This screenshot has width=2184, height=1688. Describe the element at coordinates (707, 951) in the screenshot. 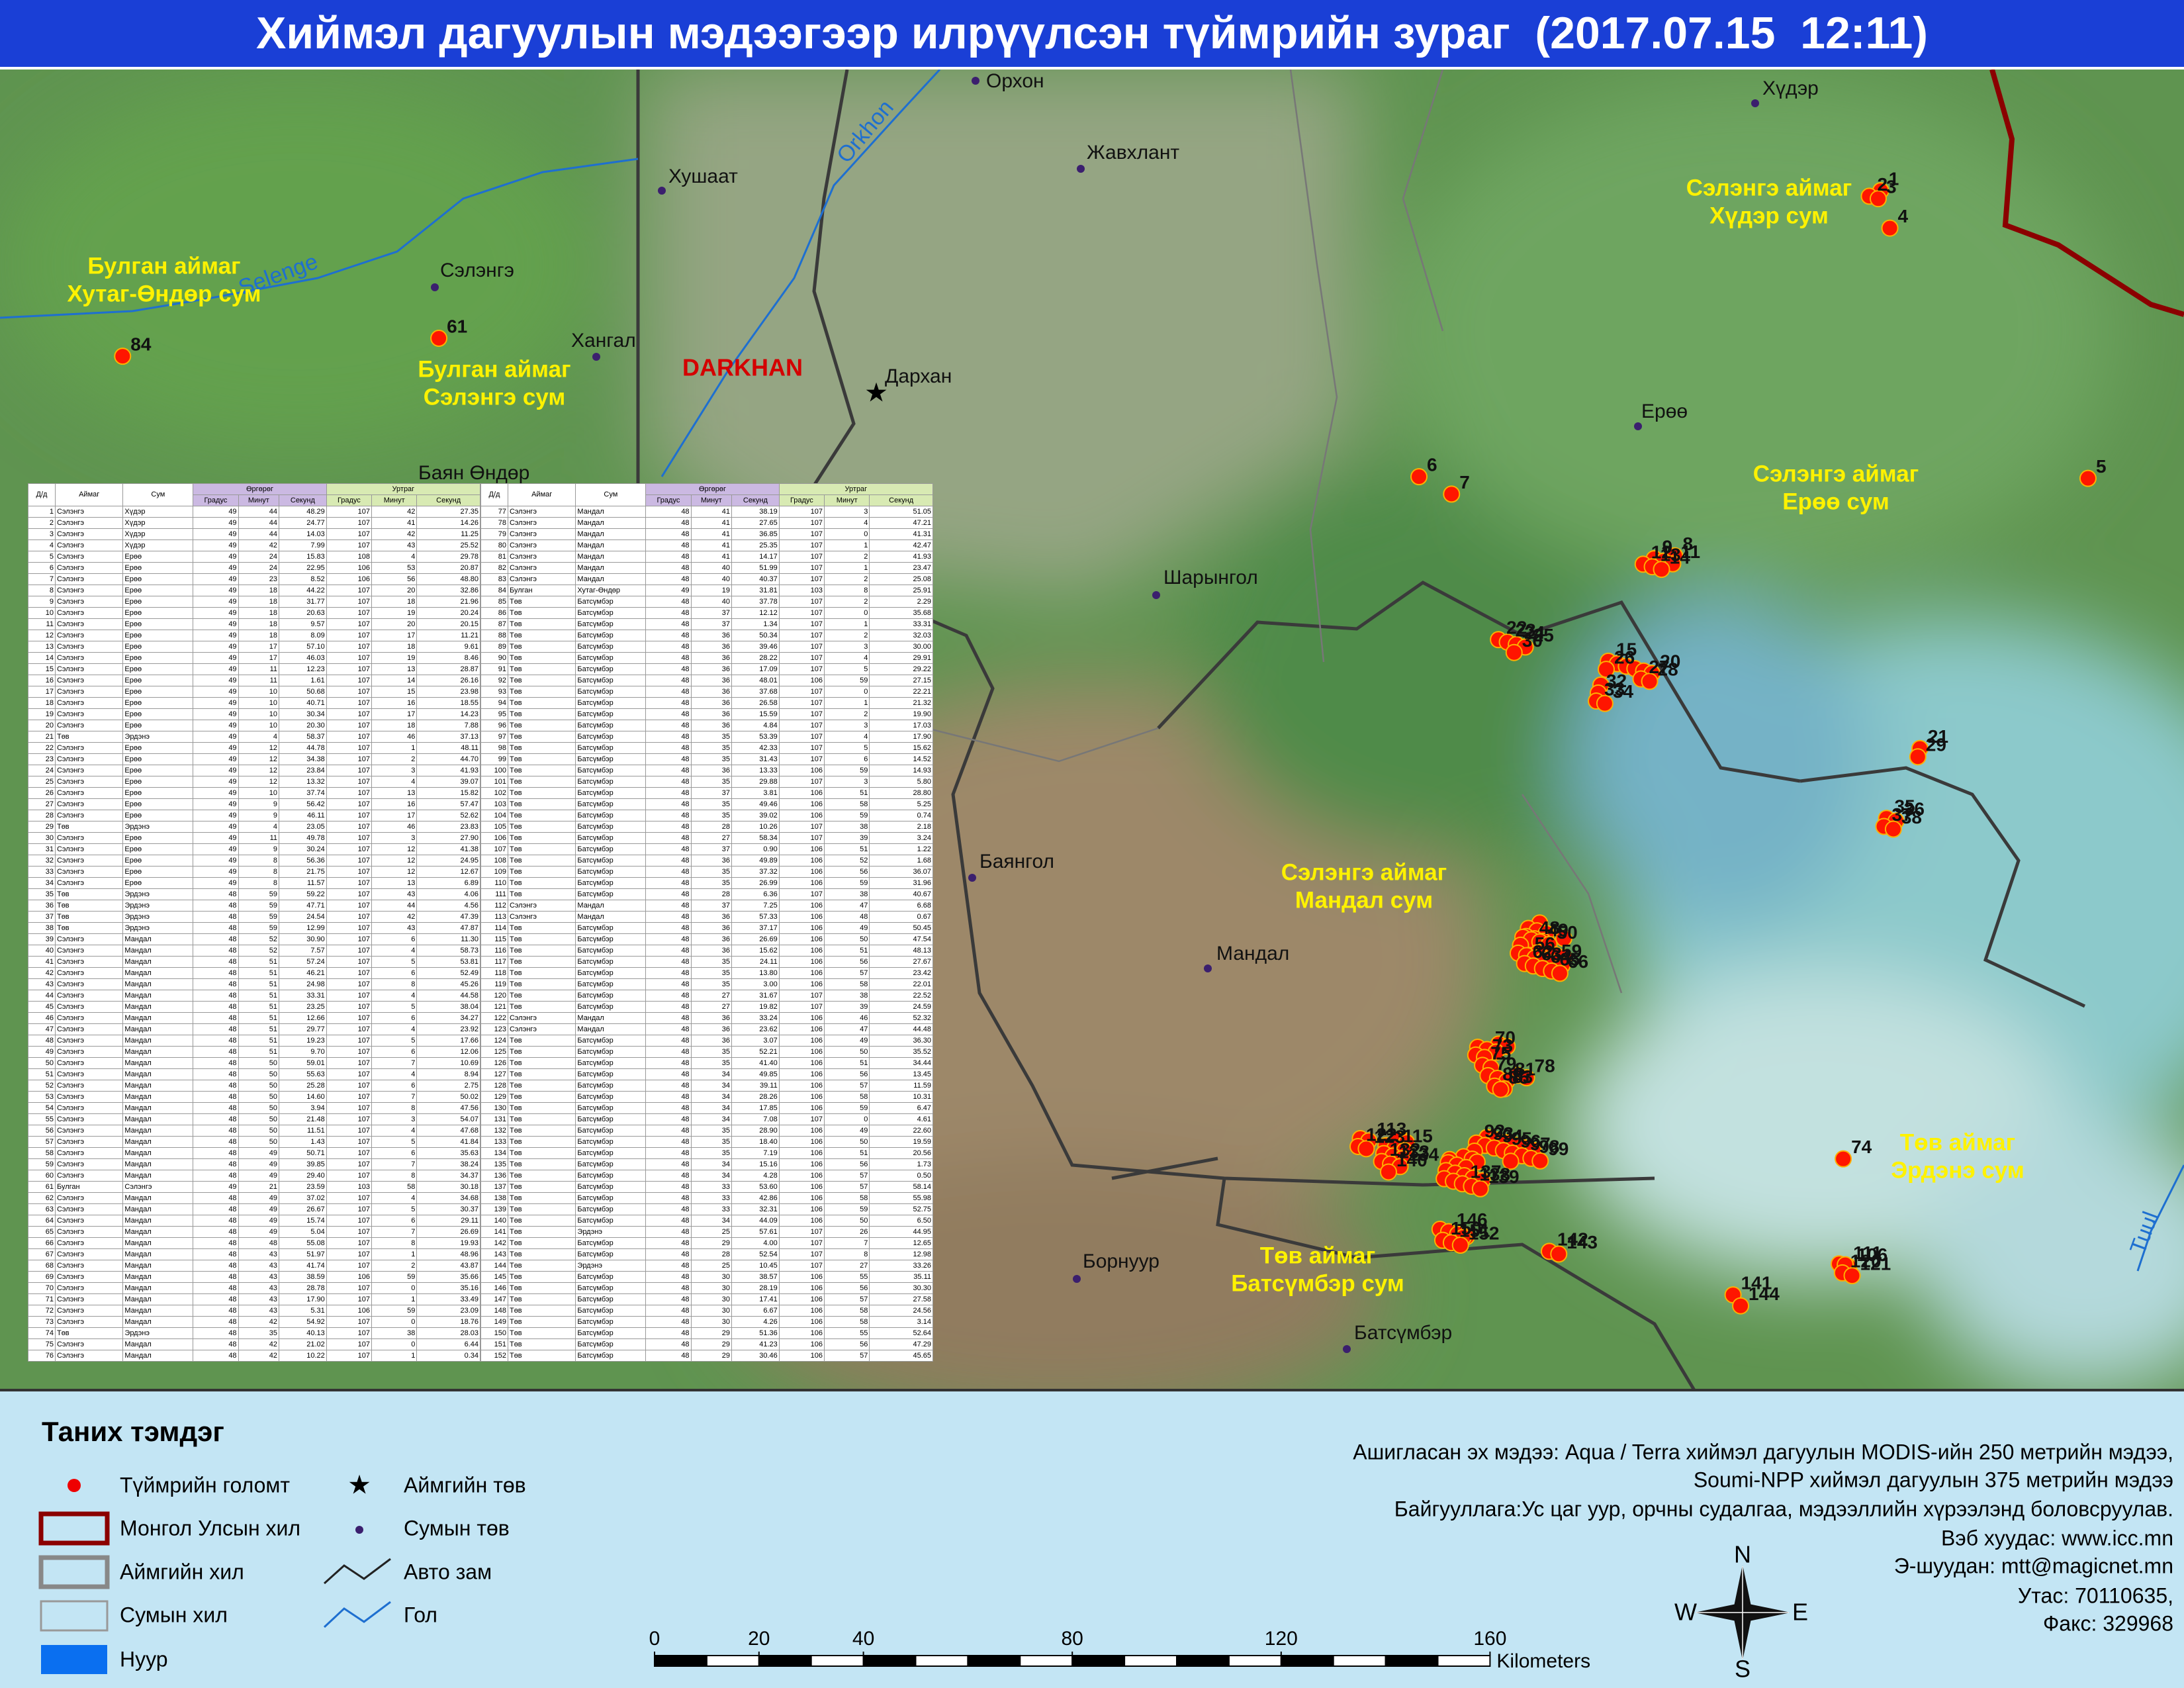

I see `table-row: 116 Төв Батсүмбэр 48 36 15.62 106 51 48.13` at that location.